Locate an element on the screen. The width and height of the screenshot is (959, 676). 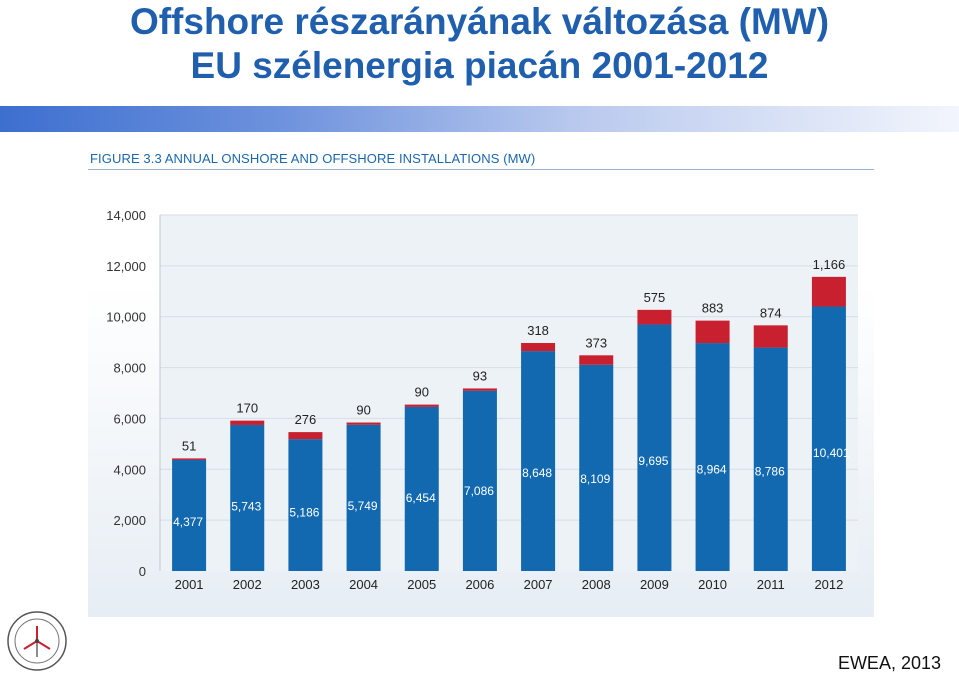
onshore-value-label: 5,749 is located at coordinates (363, 506).